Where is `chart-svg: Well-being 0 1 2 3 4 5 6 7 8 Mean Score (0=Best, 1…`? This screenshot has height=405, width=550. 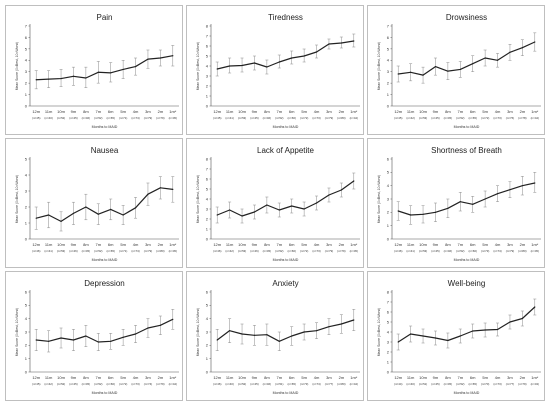
chart-svg: Well-being 0 1 2 3 4 5 6 7 8 Mean Score (0=Best, 1… is located at coordinates (459, 337).